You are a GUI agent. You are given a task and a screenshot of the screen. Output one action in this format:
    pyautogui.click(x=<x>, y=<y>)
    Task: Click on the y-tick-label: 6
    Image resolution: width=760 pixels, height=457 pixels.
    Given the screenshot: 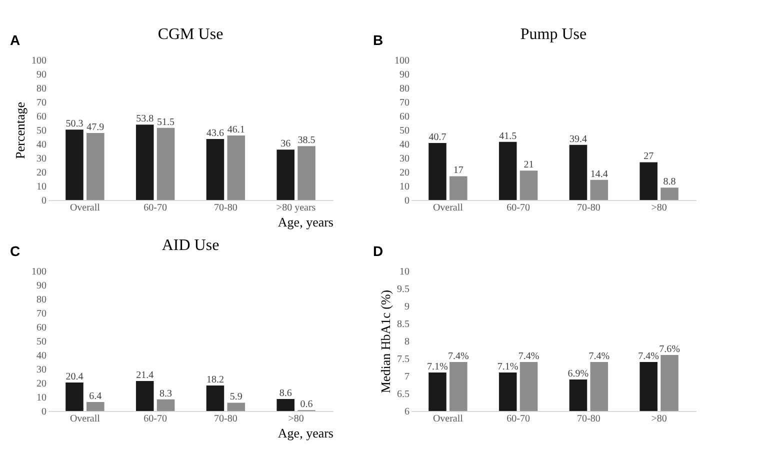 What is the action you would take?
    pyautogui.click(x=407, y=412)
    